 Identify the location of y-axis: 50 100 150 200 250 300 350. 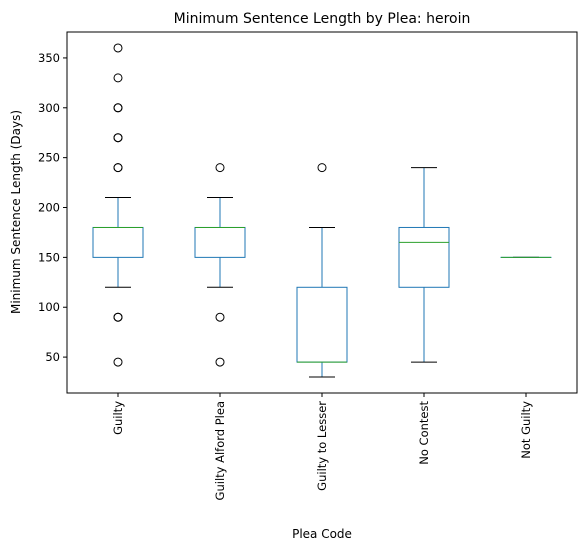
(52, 207).